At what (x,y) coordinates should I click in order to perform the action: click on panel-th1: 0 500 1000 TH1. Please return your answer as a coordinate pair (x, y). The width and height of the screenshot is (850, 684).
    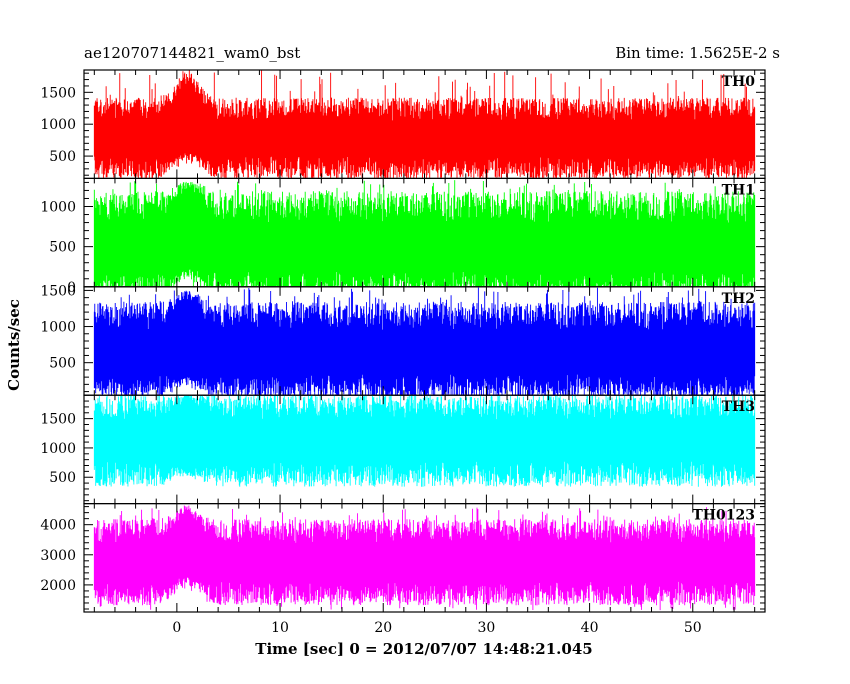
    Looking at the image, I should click on (403, 236).